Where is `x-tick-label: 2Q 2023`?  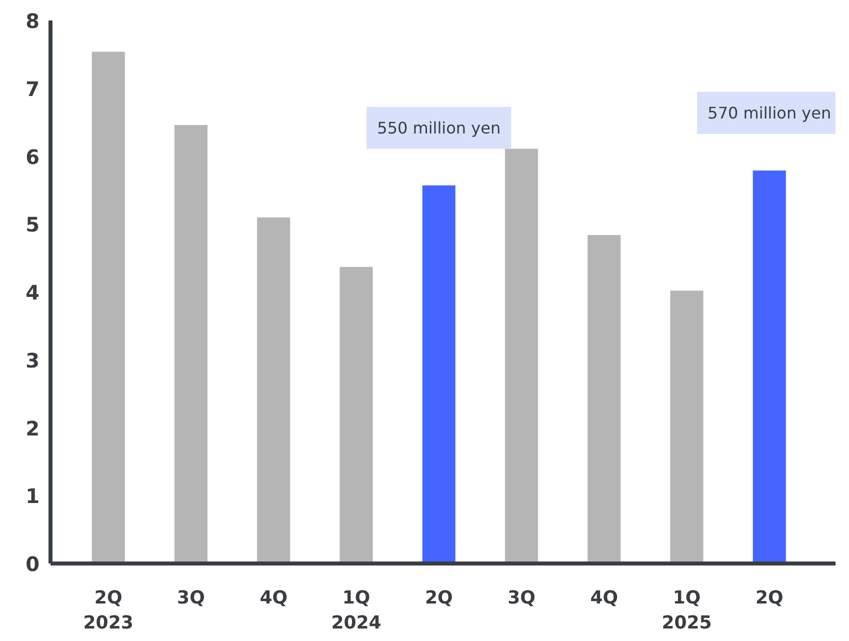
x-tick-label: 2Q 2023 is located at coordinates (108, 611).